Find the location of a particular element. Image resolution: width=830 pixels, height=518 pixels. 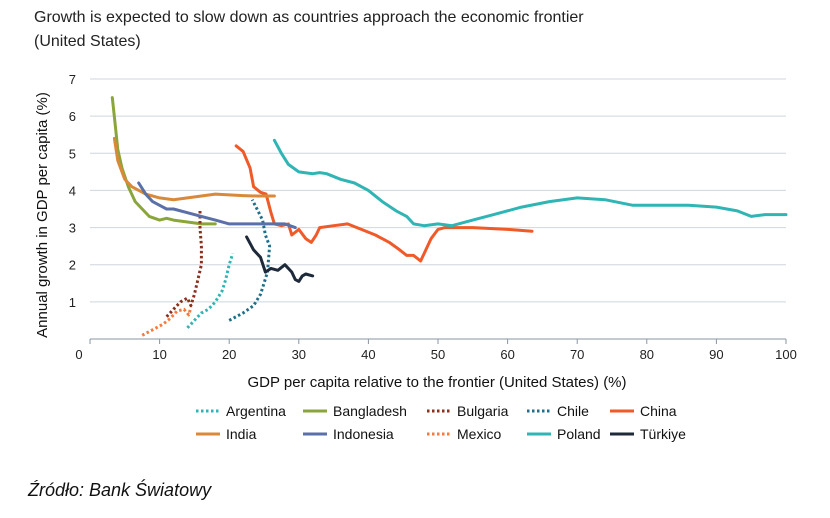

x-tick-label-50: 50 is located at coordinates (438, 354).